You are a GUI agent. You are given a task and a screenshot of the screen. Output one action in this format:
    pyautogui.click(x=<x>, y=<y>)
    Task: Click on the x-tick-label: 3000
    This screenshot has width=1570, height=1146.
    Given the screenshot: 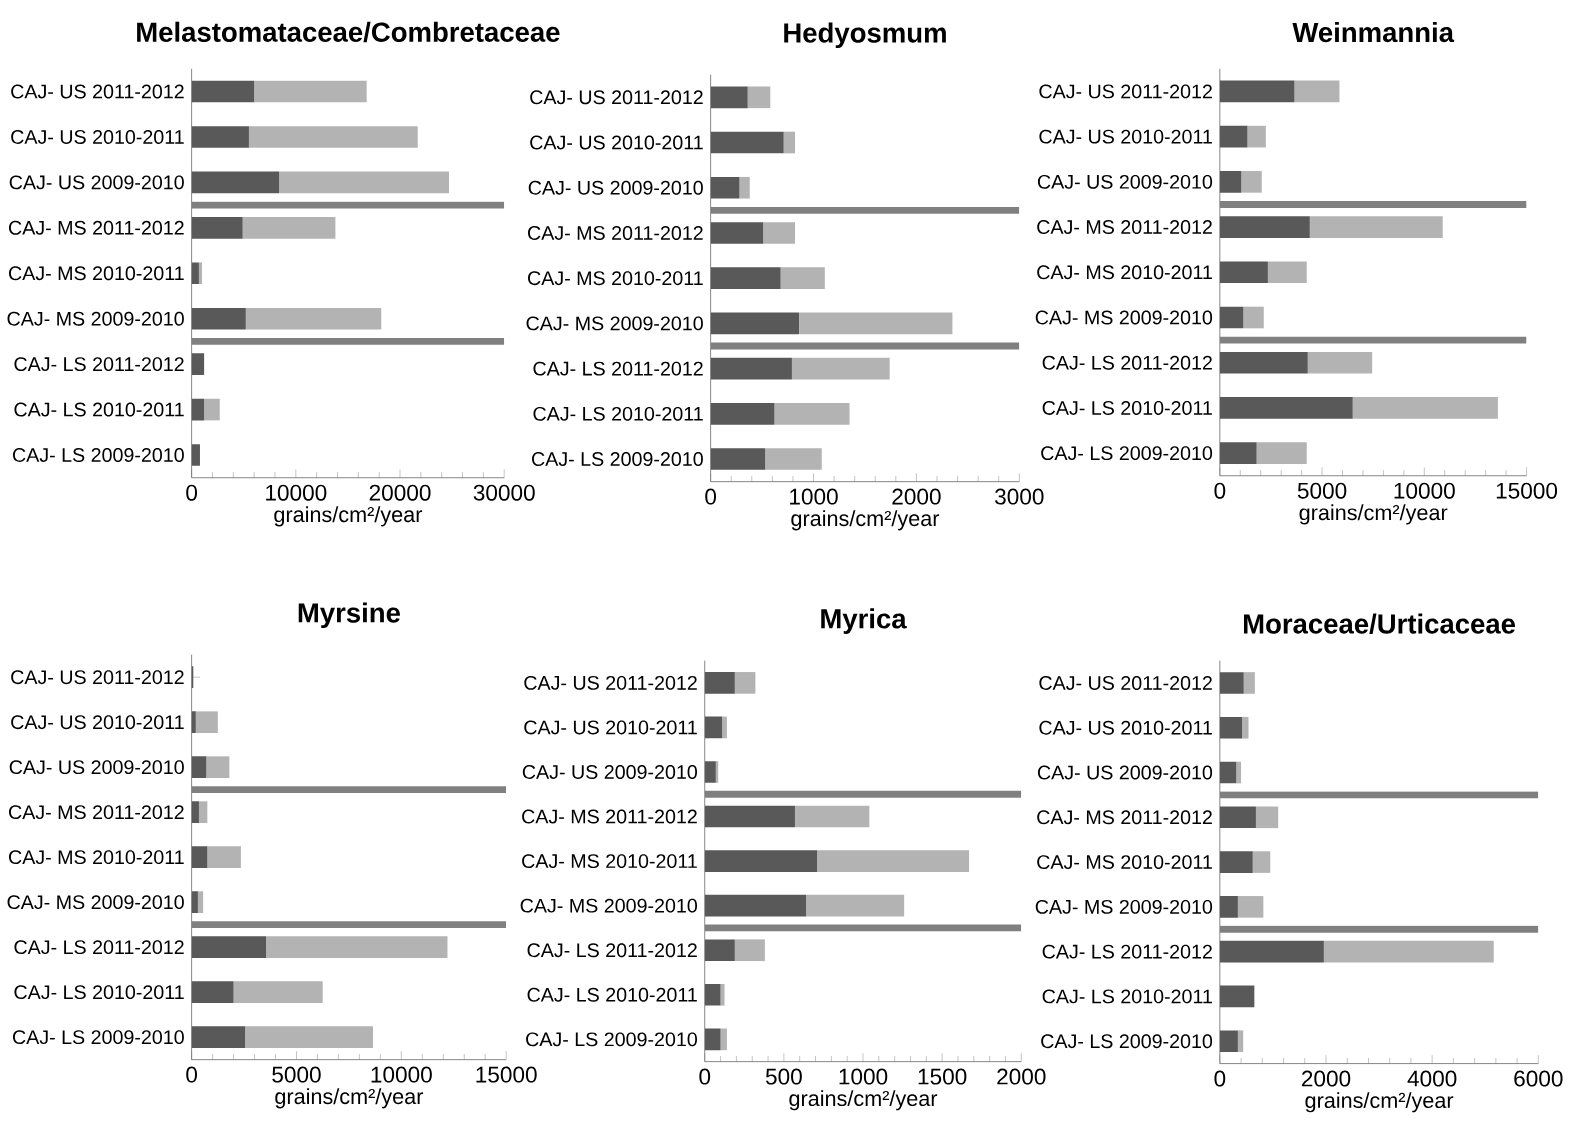 What is the action you would take?
    pyautogui.click(x=1019, y=496)
    